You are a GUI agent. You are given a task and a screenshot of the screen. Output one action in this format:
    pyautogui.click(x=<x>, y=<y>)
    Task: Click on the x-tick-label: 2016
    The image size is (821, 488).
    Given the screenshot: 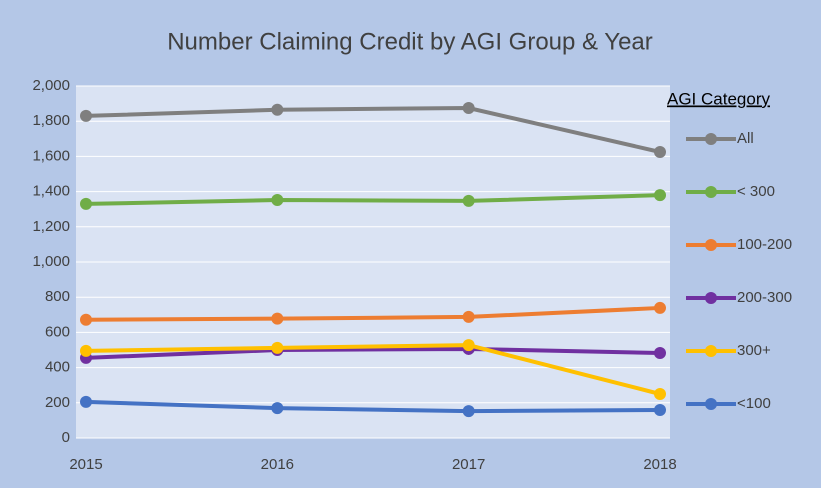 What is the action you would take?
    pyautogui.click(x=277, y=464)
    